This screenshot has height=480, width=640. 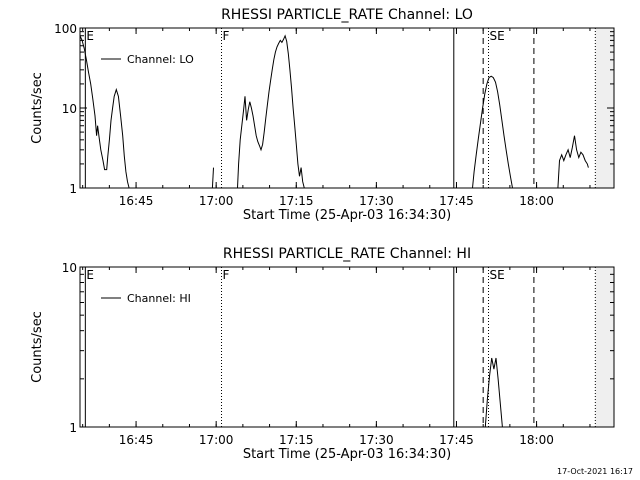 What do you see at coordinates (347, 15) in the screenshot?
I see `chart-title: RHESSI PARTICLE_RATE Channel: LO` at bounding box center [347, 15].